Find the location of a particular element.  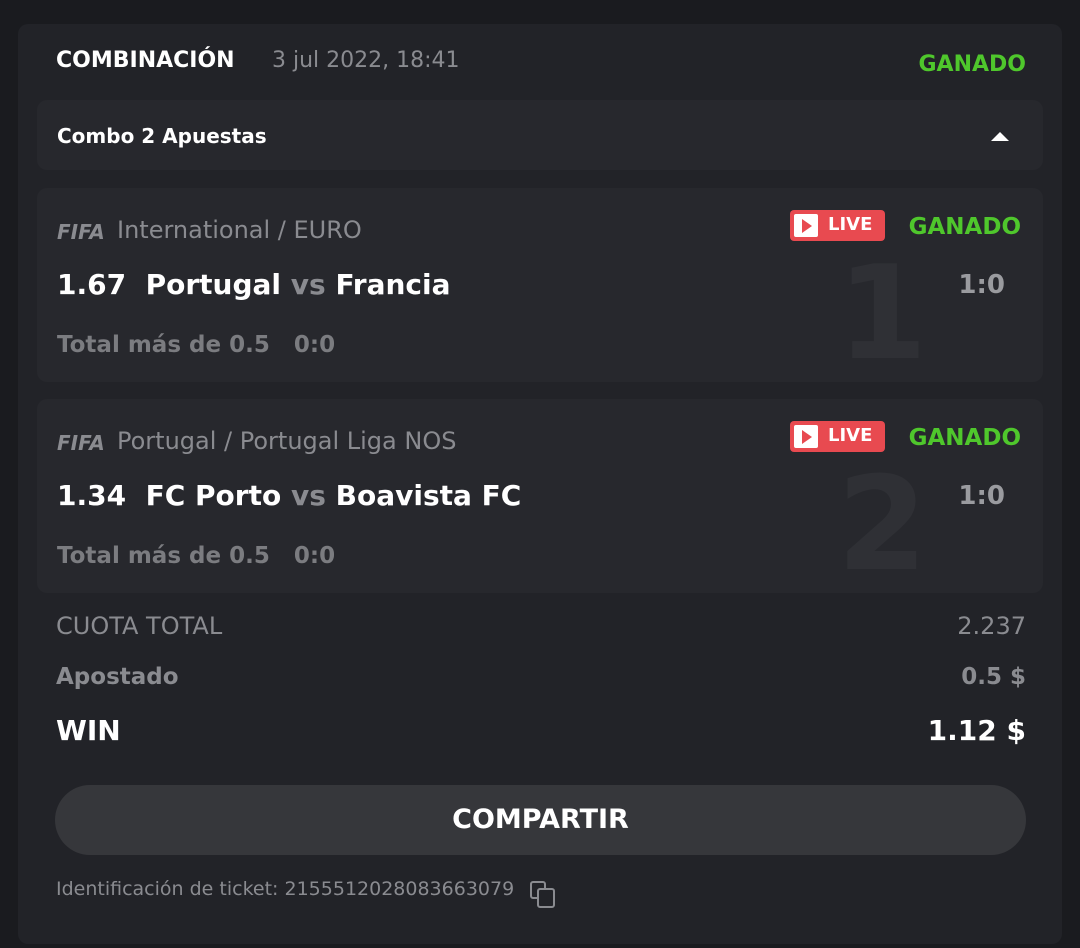

odds: 1.67 is located at coordinates (92, 284).